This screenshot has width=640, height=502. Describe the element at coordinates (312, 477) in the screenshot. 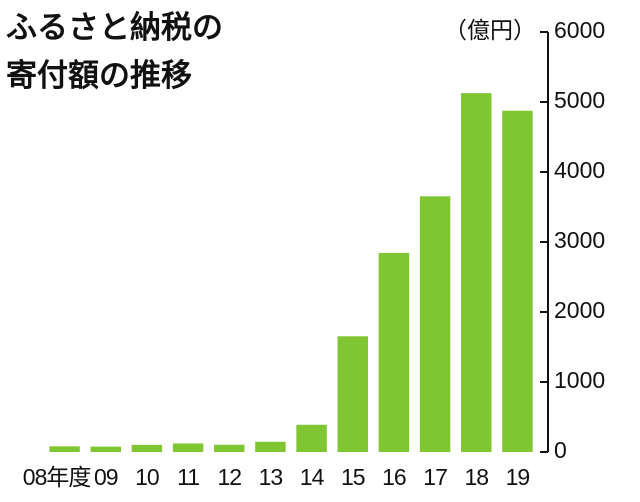

I see `x-tick-label: 14` at that location.